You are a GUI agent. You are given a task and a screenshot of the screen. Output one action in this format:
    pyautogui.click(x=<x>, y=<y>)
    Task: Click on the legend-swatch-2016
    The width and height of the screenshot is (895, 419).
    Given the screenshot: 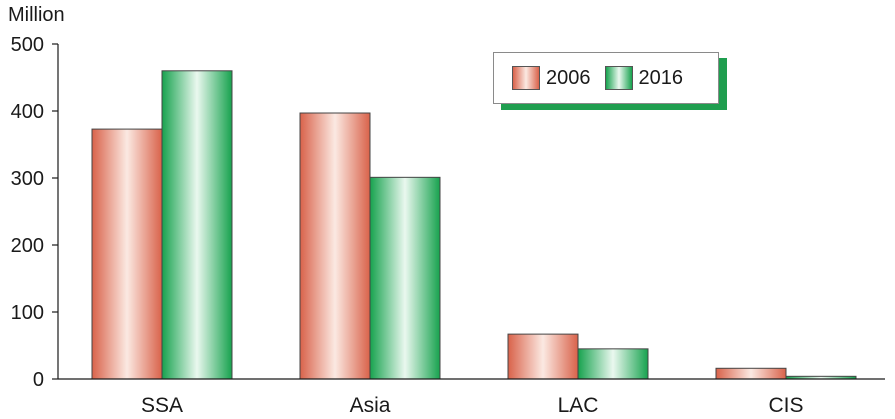 What is the action you would take?
    pyautogui.click(x=618, y=78)
    